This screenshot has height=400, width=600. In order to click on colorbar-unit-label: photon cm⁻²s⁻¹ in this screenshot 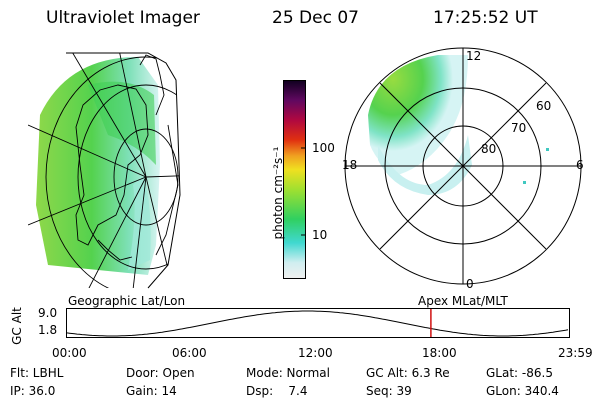, I will do `click(278, 193)`.